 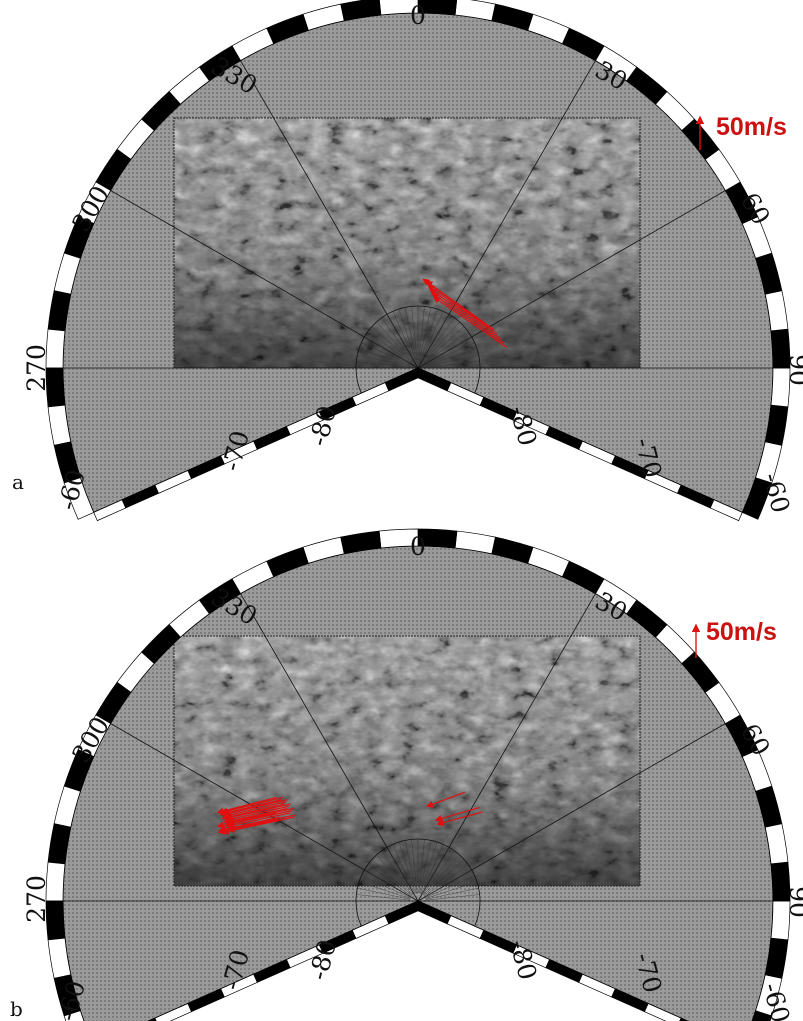 I want to click on latitude-label-right-60: -60, so click(x=776, y=493).